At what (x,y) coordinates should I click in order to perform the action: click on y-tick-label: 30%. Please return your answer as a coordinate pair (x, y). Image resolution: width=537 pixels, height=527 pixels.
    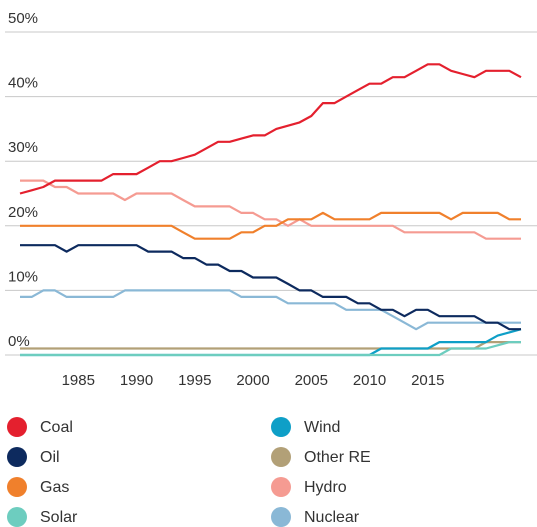
    Looking at the image, I should click on (23, 147).